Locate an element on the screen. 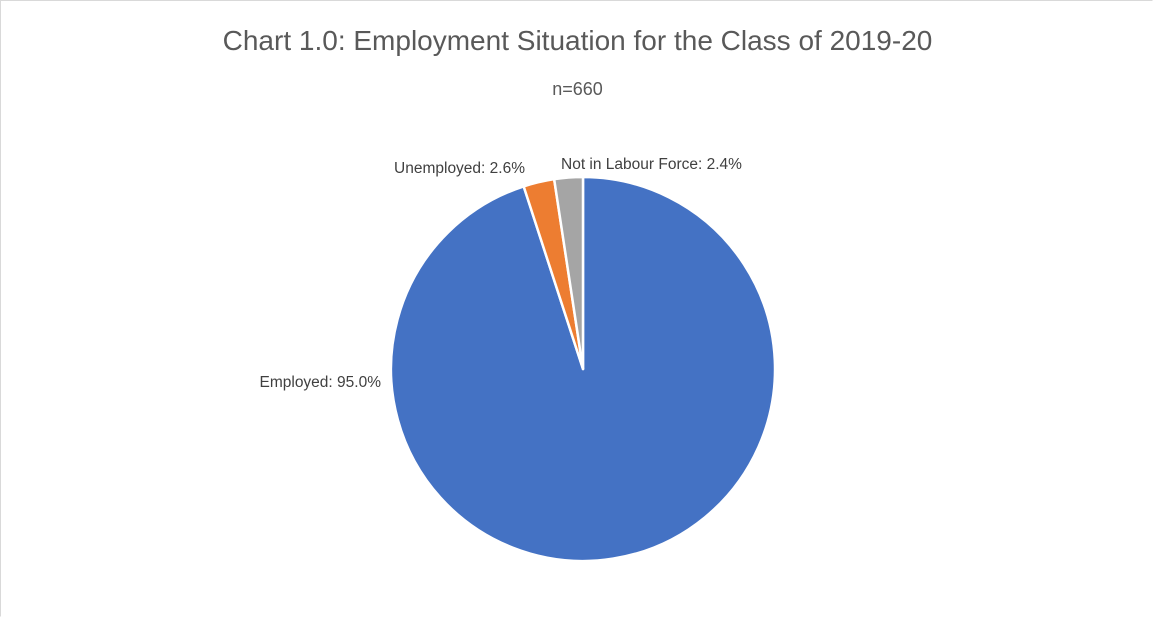 The width and height of the screenshot is (1153, 618). pie-slice-not-in-labour-force is located at coordinates (568, 273).